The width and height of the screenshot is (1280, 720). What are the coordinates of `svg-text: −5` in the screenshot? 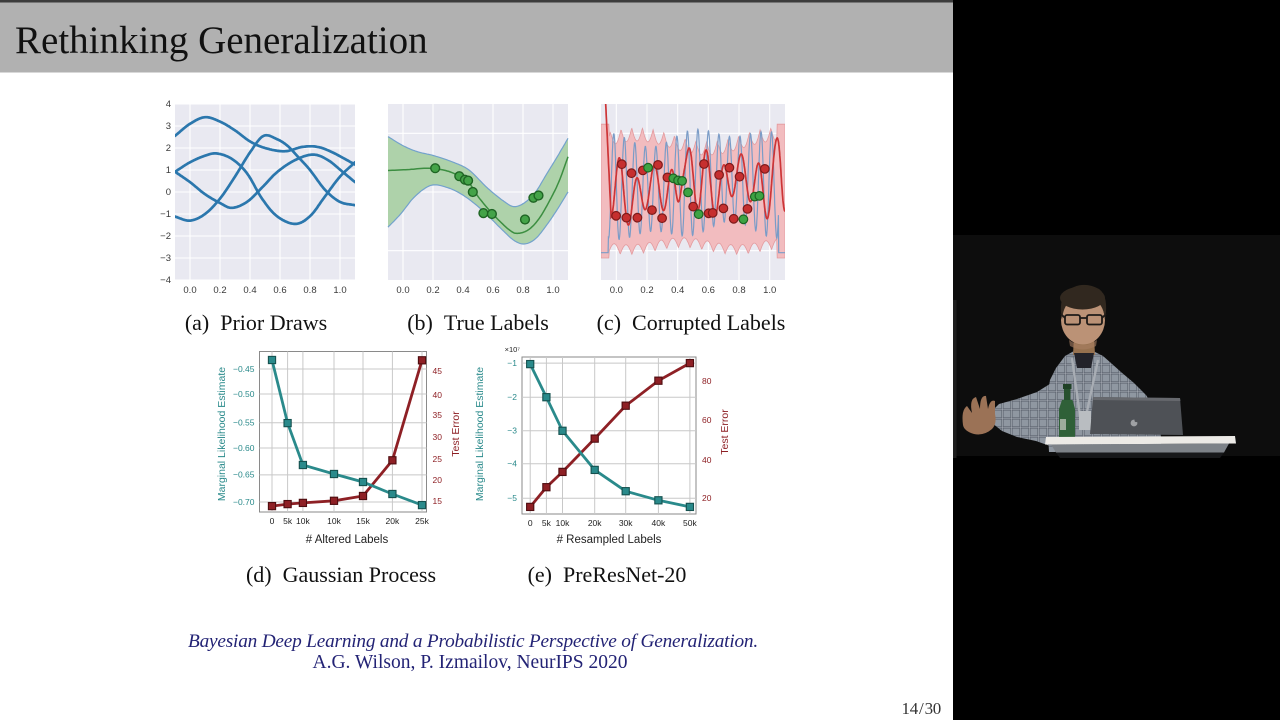 It's located at (512, 498).